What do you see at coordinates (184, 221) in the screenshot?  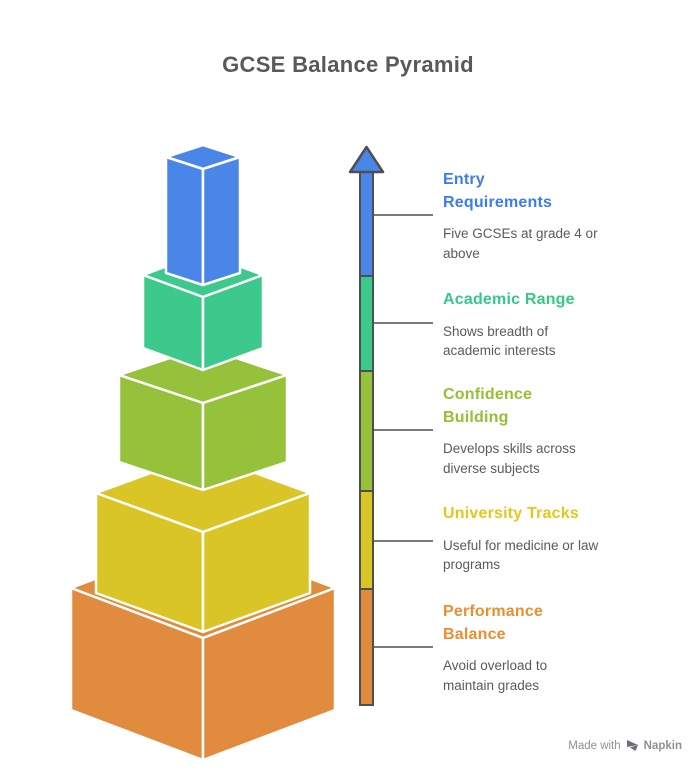 I see `box-left-face` at bounding box center [184, 221].